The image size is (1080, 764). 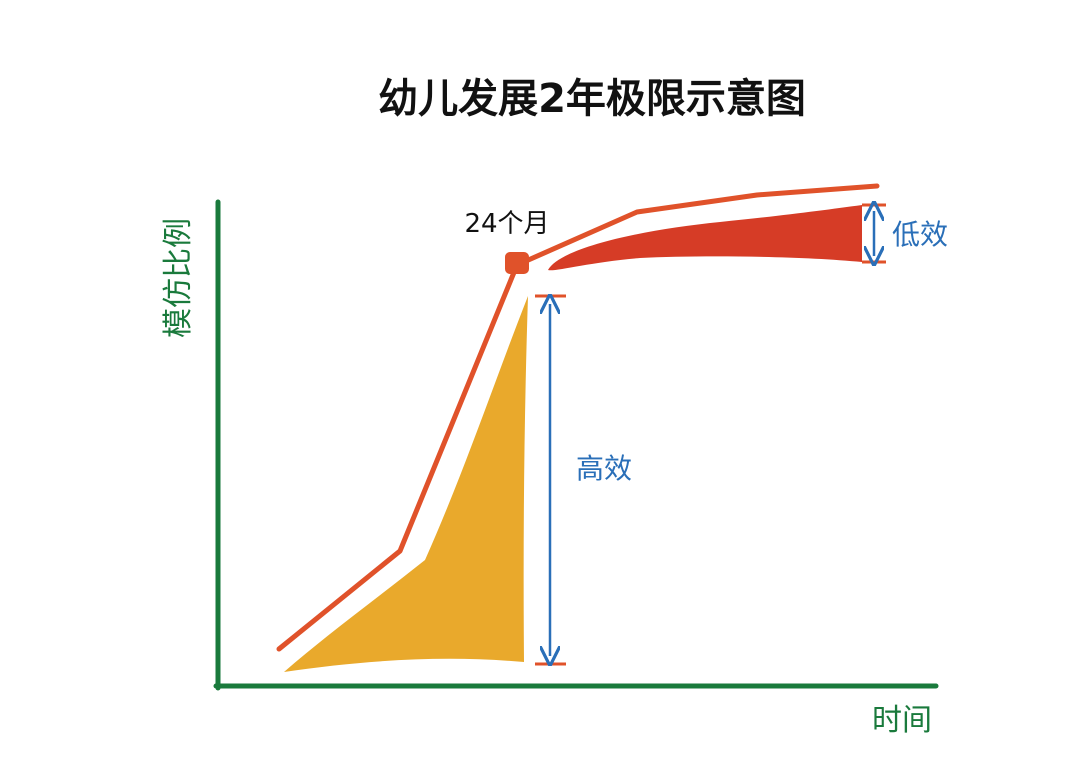 I want to click on high-efficiency-label: 高效, so click(x=604, y=468).